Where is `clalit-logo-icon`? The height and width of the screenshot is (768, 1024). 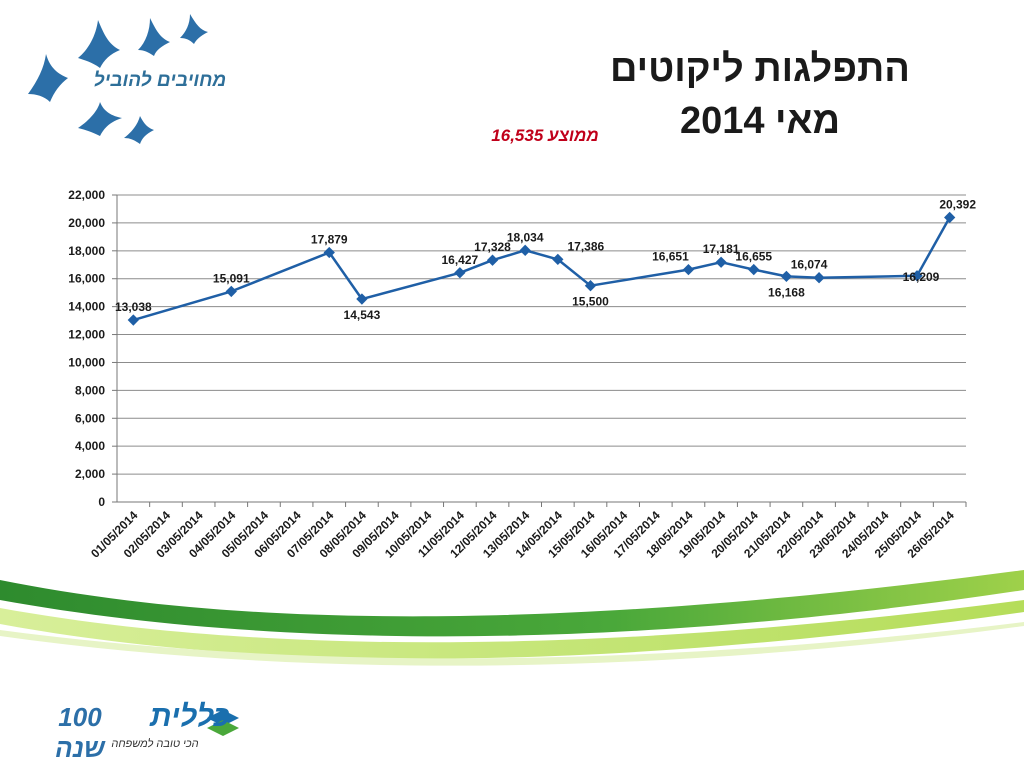 clalit-logo-icon is located at coordinates (223, 723).